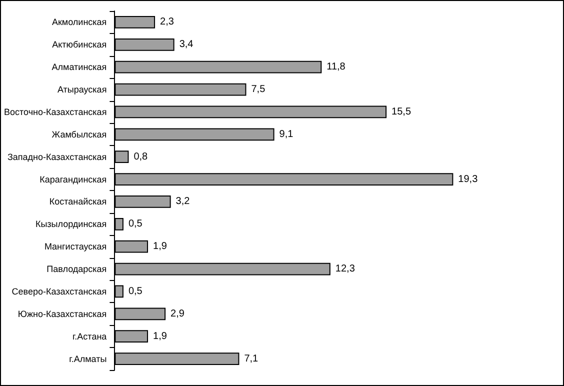 The image size is (564, 386). I want to click on y-tick-label: Павлодарская, so click(76, 269).